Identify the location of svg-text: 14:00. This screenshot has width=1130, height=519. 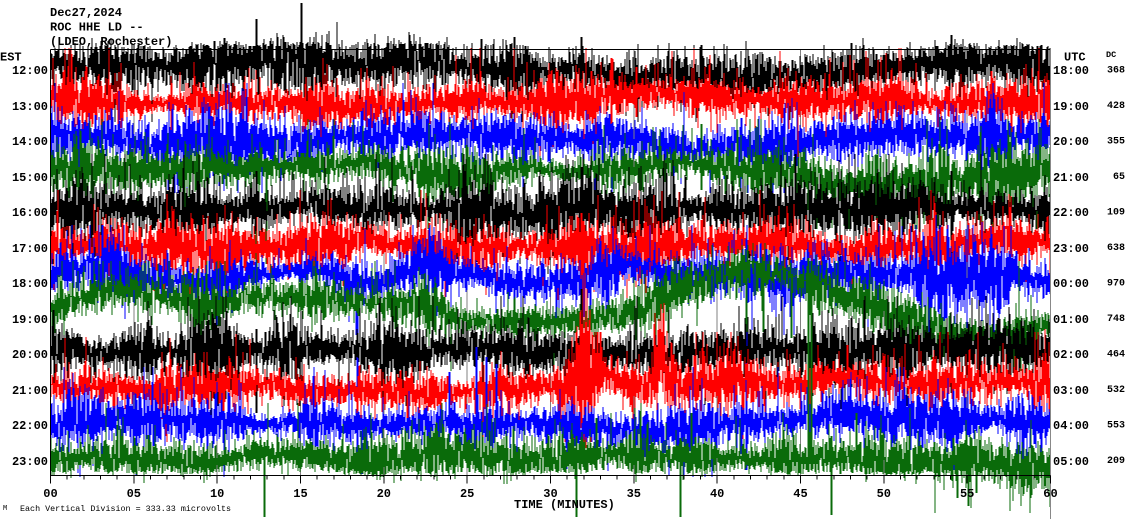
(30, 142).